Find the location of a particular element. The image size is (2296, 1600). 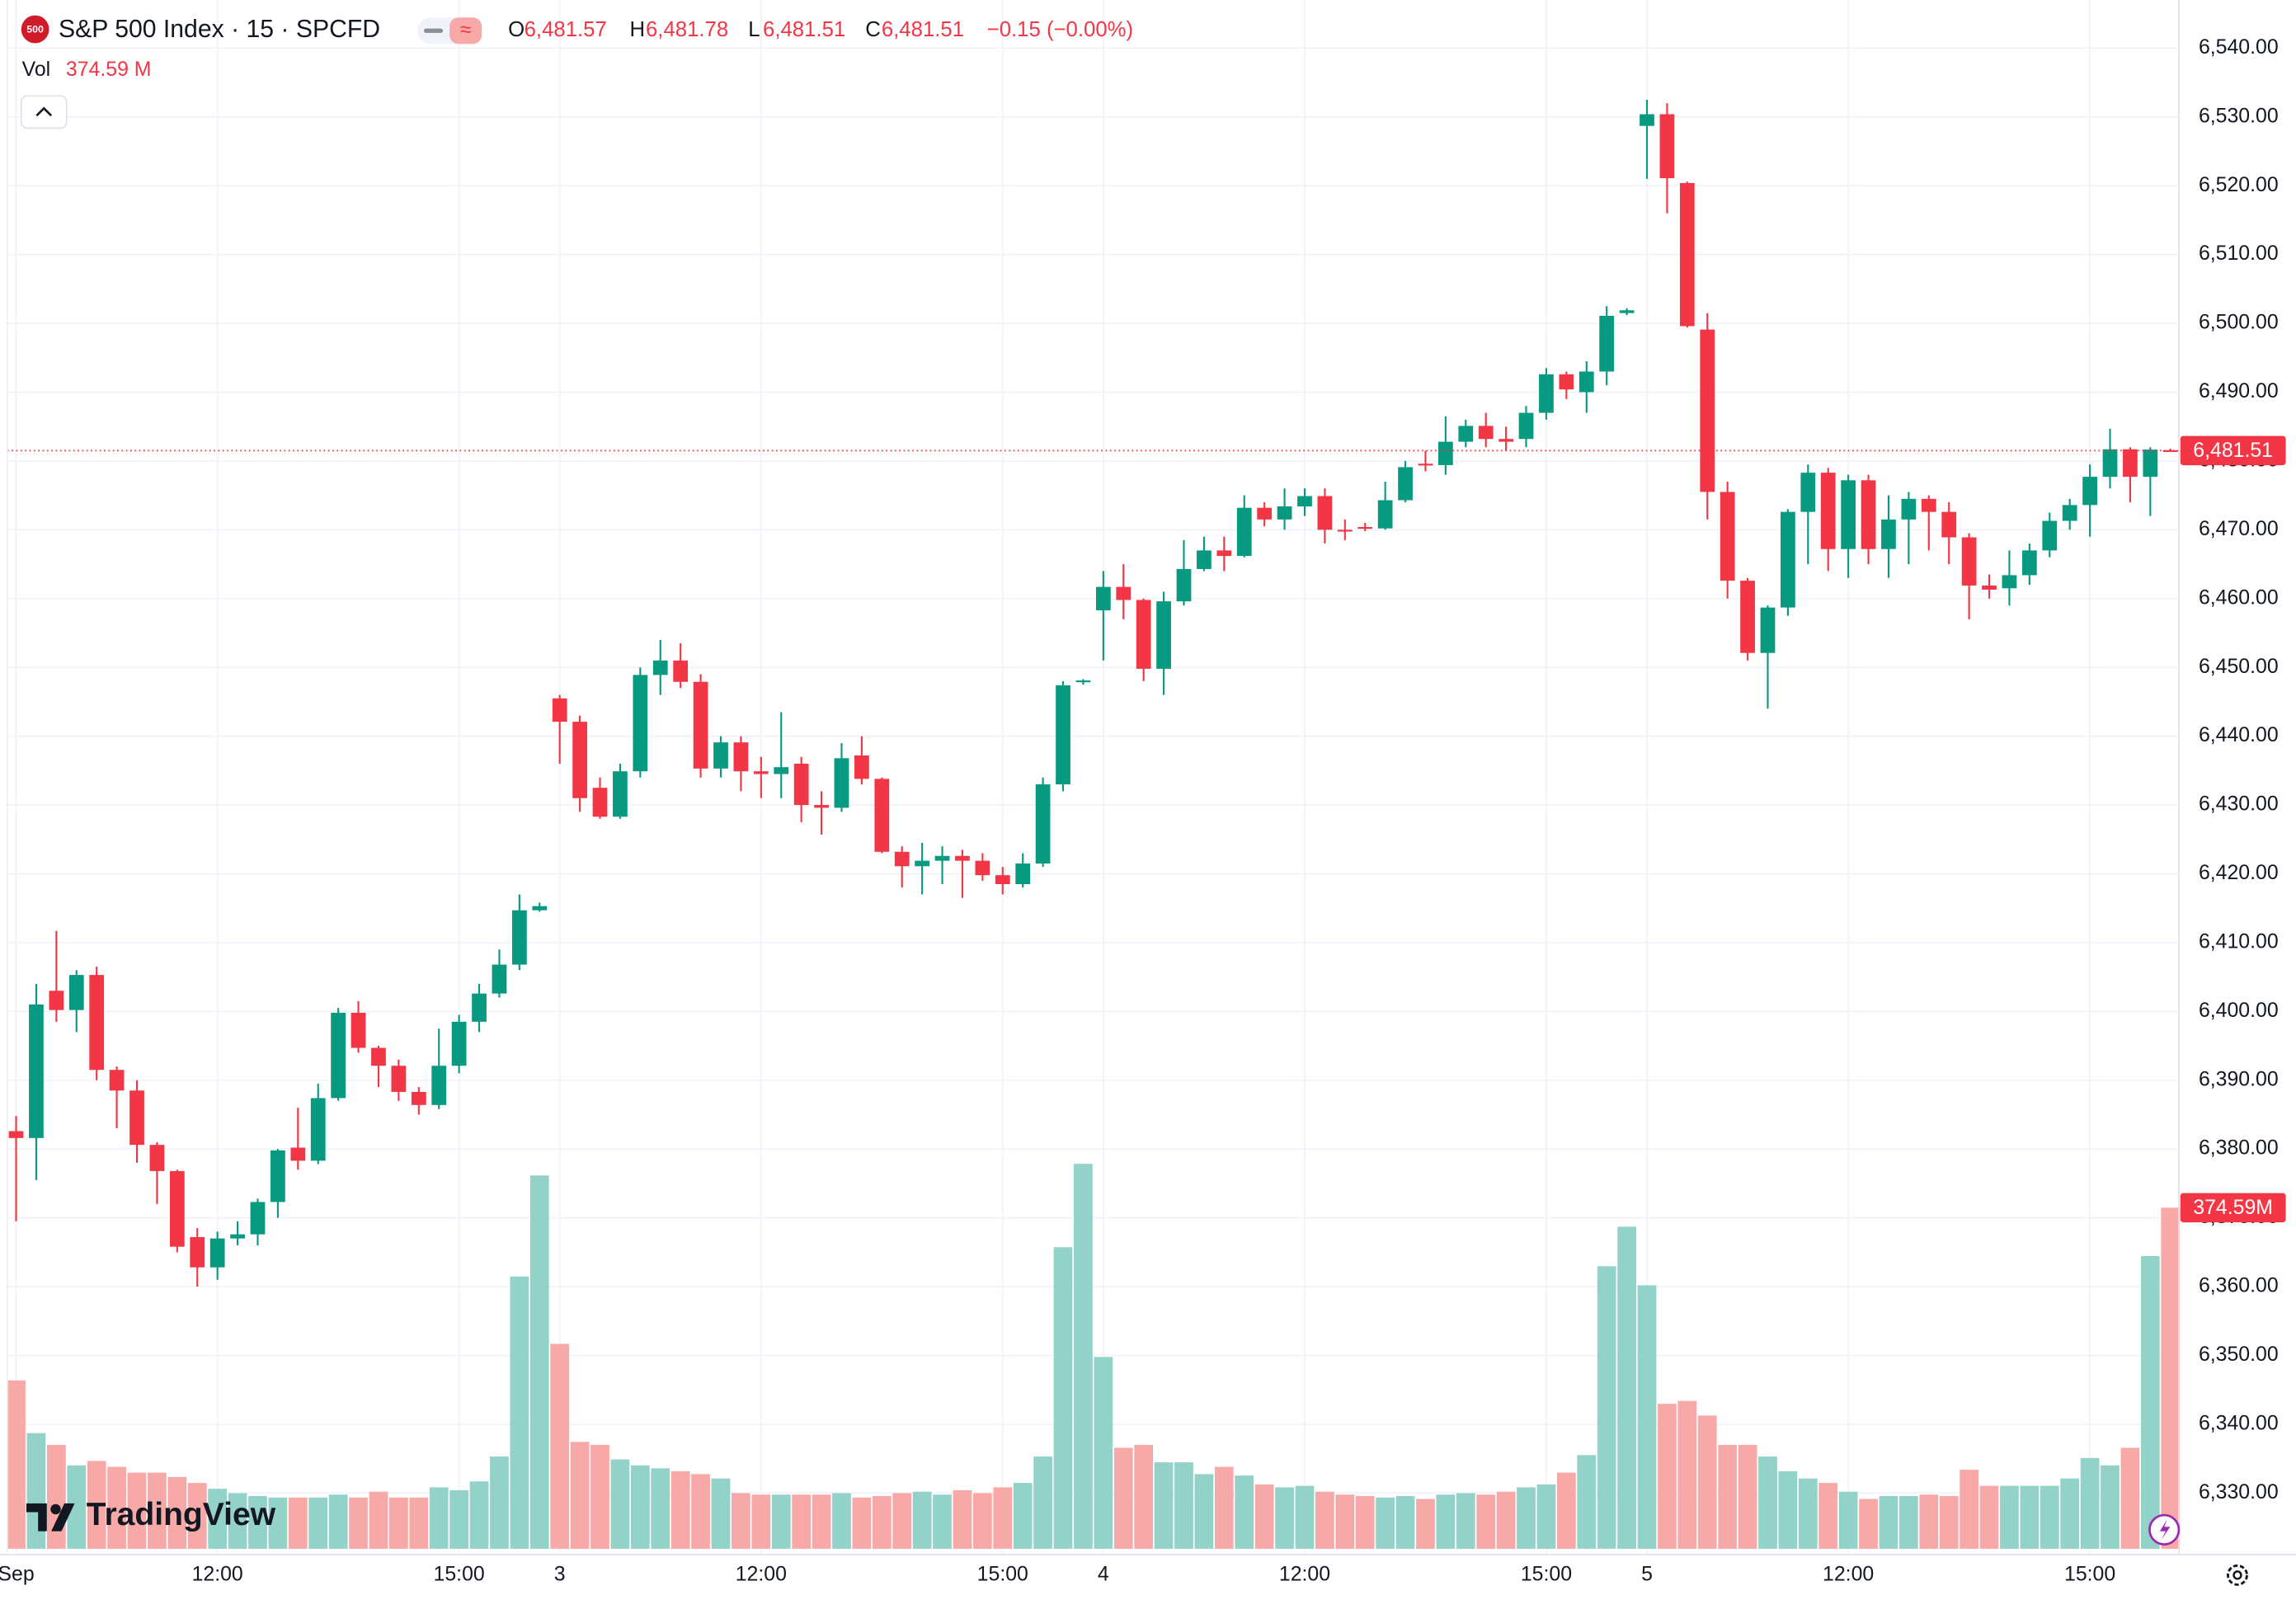

settings-button is located at coordinates (2237, 1575).